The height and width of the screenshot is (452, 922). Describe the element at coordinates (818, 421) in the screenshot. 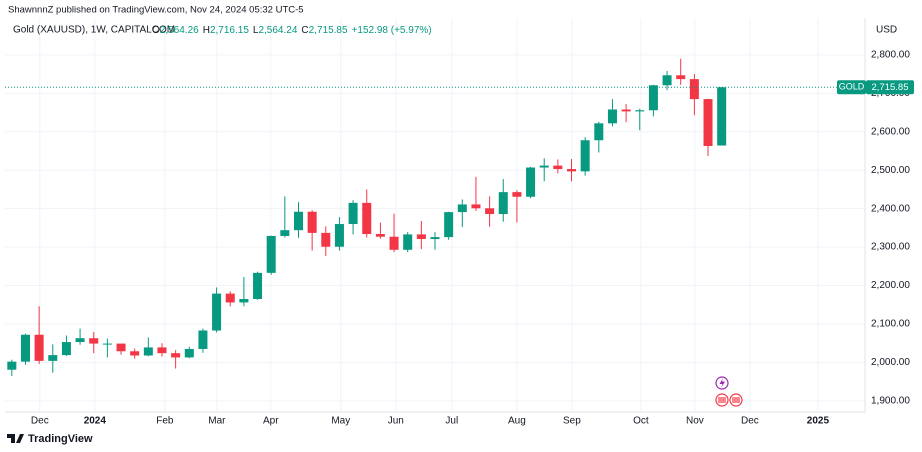

I see `x-tick-label: 2025` at that location.